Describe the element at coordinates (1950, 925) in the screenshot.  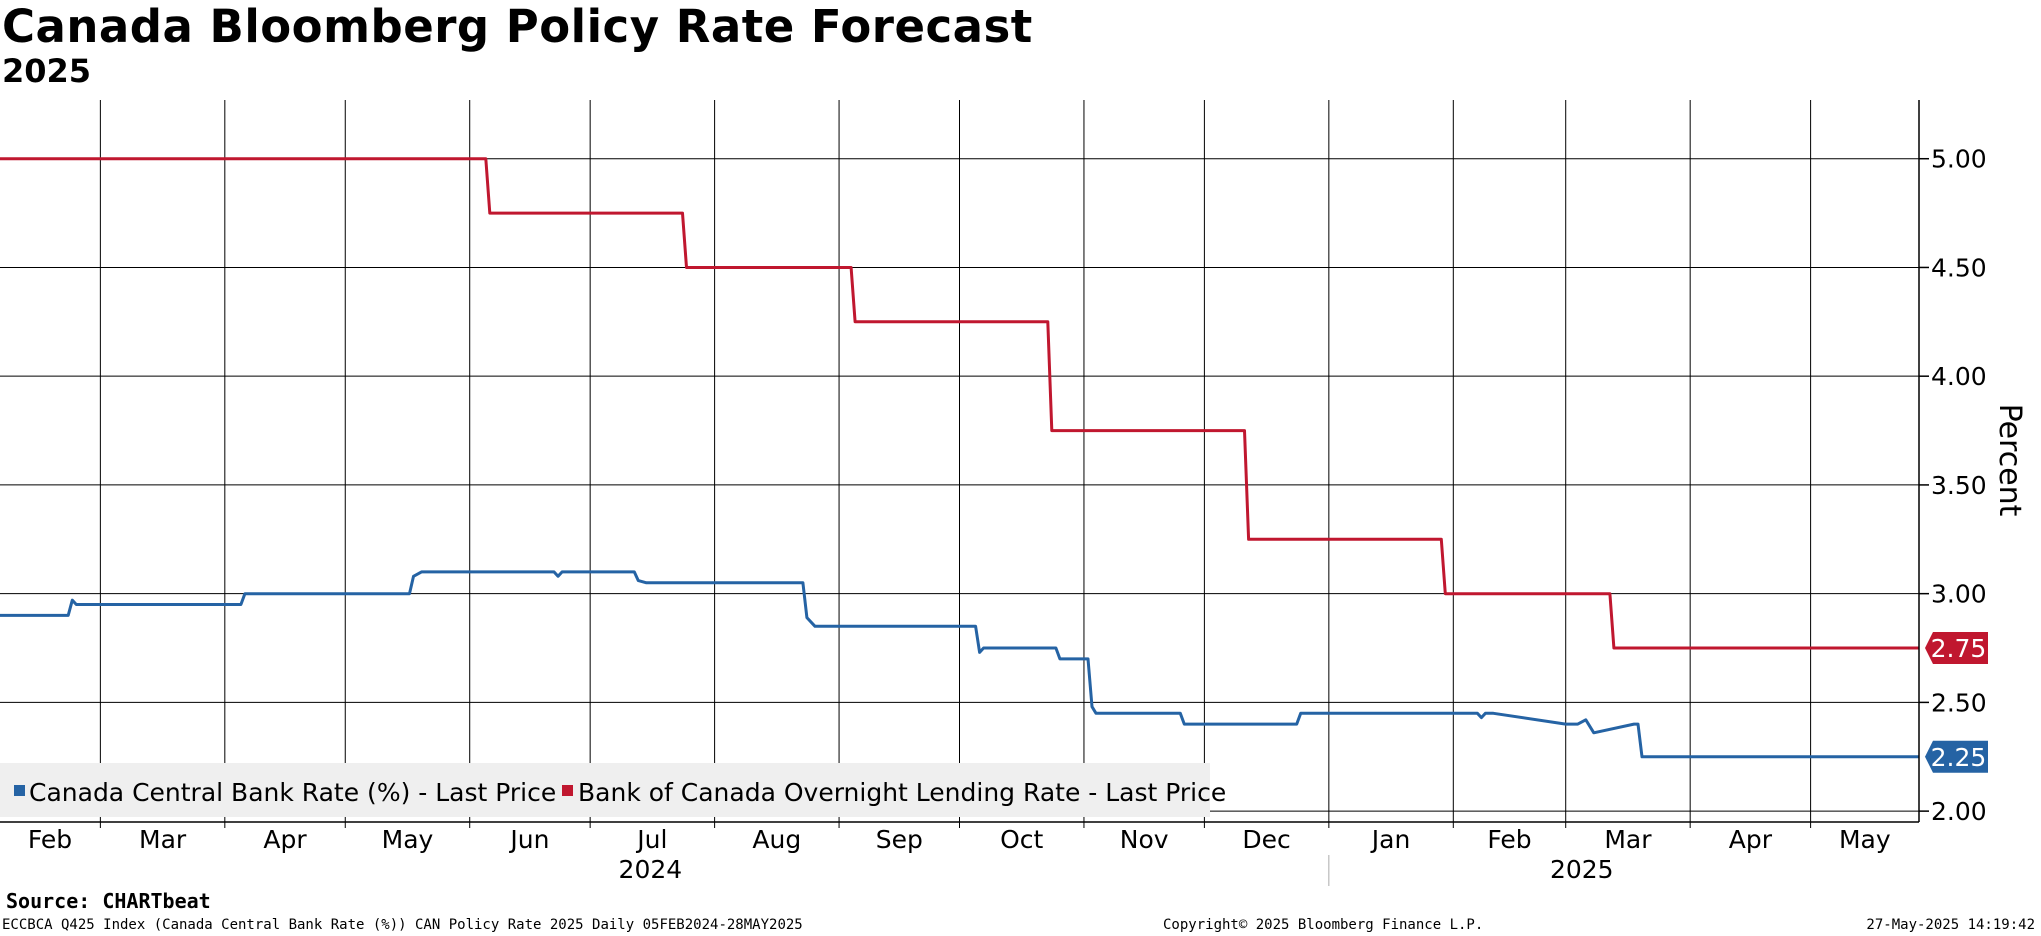
I see `timestamp: 27-May-2025 14:19:42` at that location.